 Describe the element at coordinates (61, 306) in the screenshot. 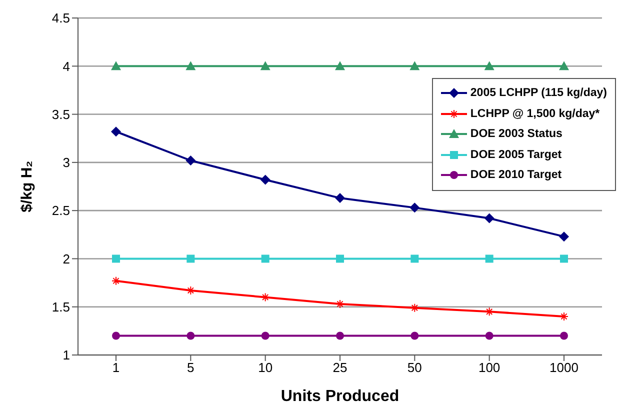

I see `y-tick-label: 1.5` at that location.